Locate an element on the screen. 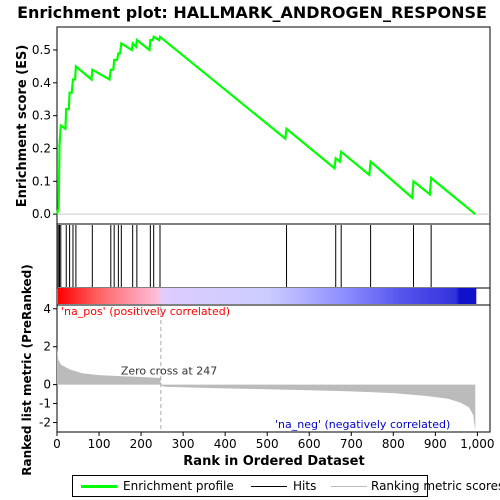 Image resolution: width=500 pixels, height=500 pixels. negative-correlation-label: 'na_neg' (negatively correlated) is located at coordinates (362, 424).